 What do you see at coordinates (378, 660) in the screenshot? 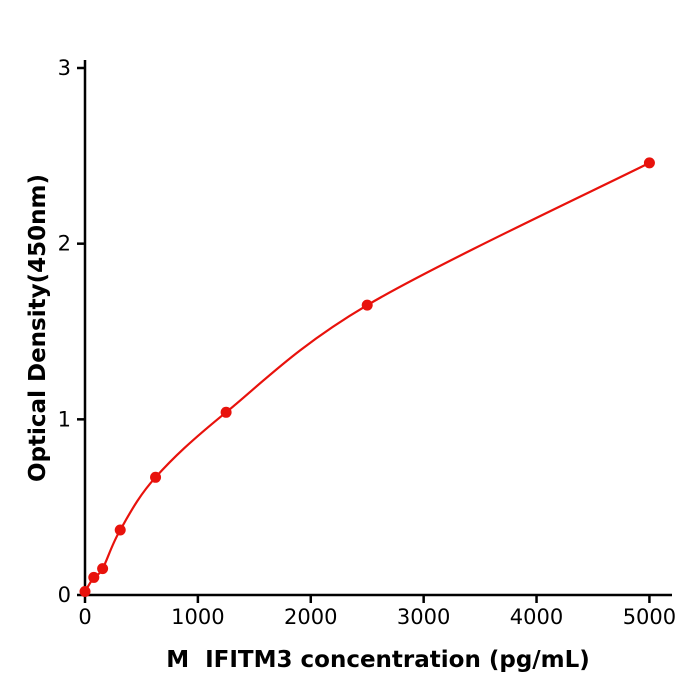
I see `x-axis-title: M IFITM3 concentration (pg/mL)` at bounding box center [378, 660].